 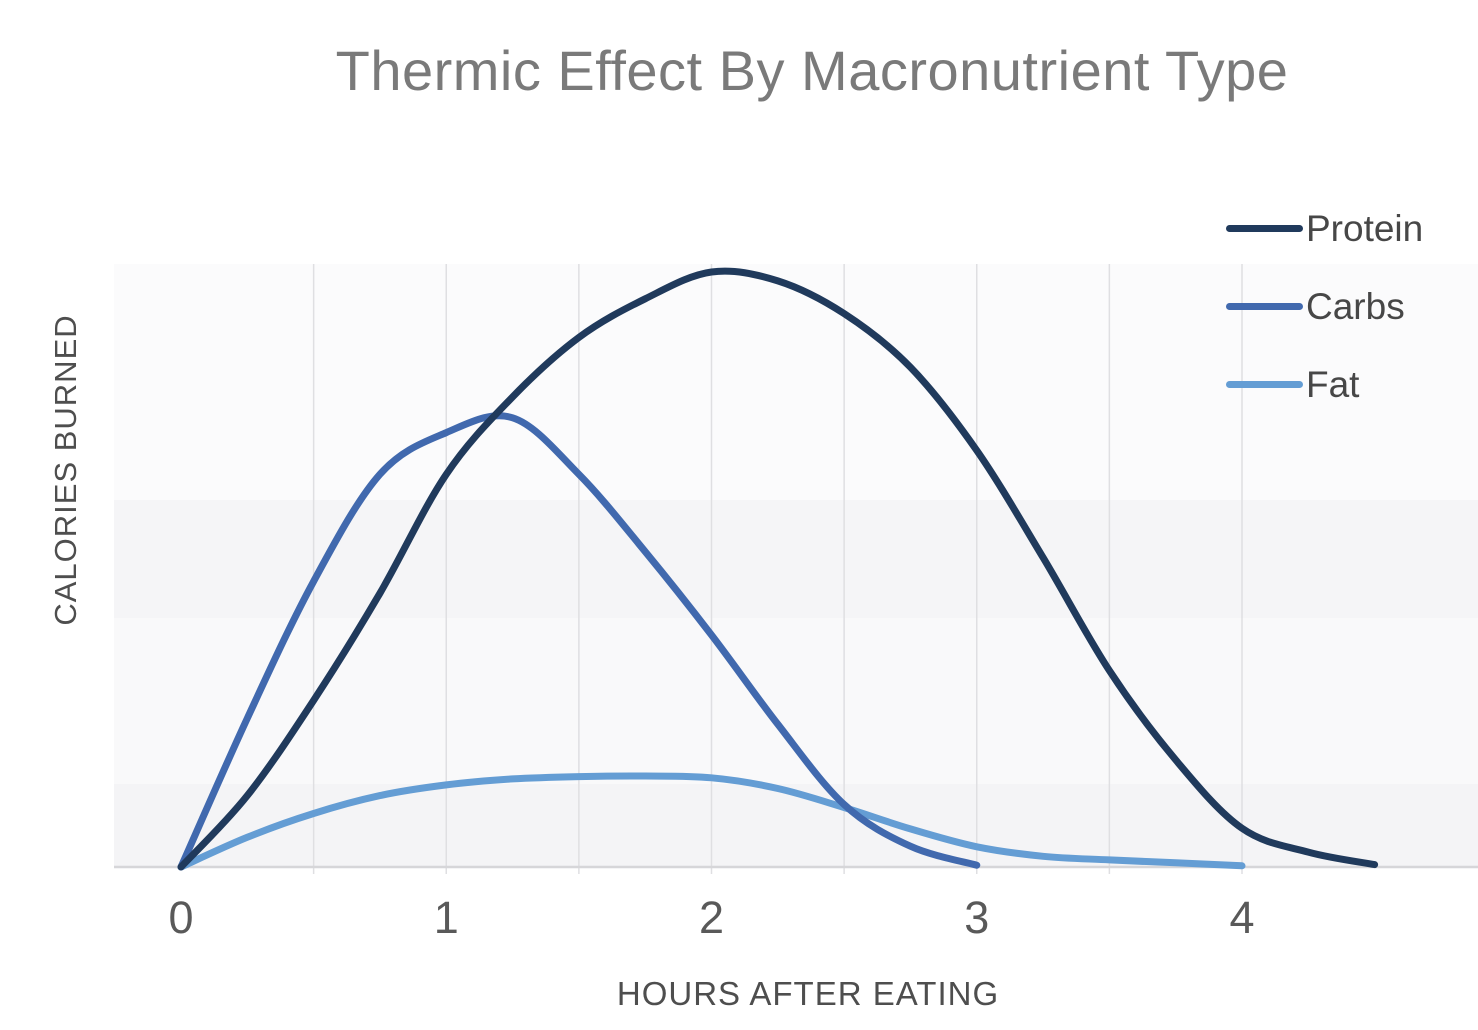 I want to click on y-axis-label: CALORIES BURNED, so click(x=65, y=470).